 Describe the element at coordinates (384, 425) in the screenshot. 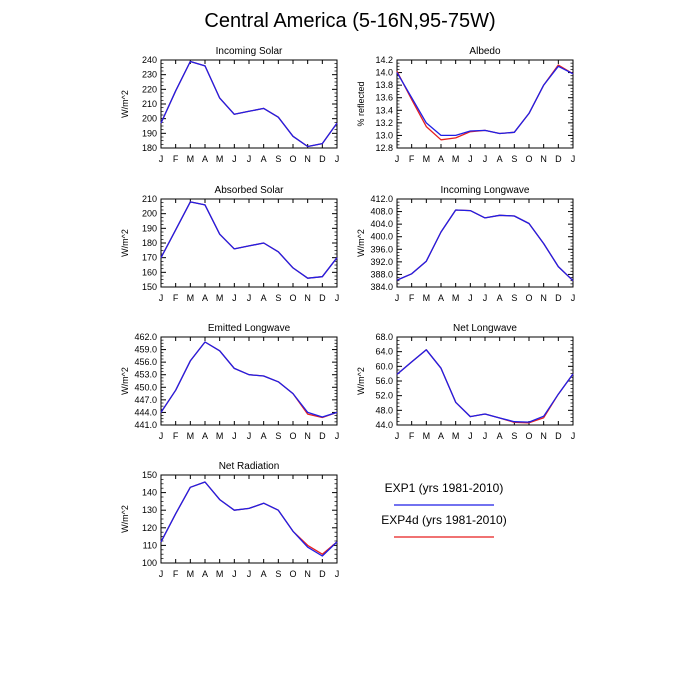

I see `y-tick-label: 44.0` at that location.